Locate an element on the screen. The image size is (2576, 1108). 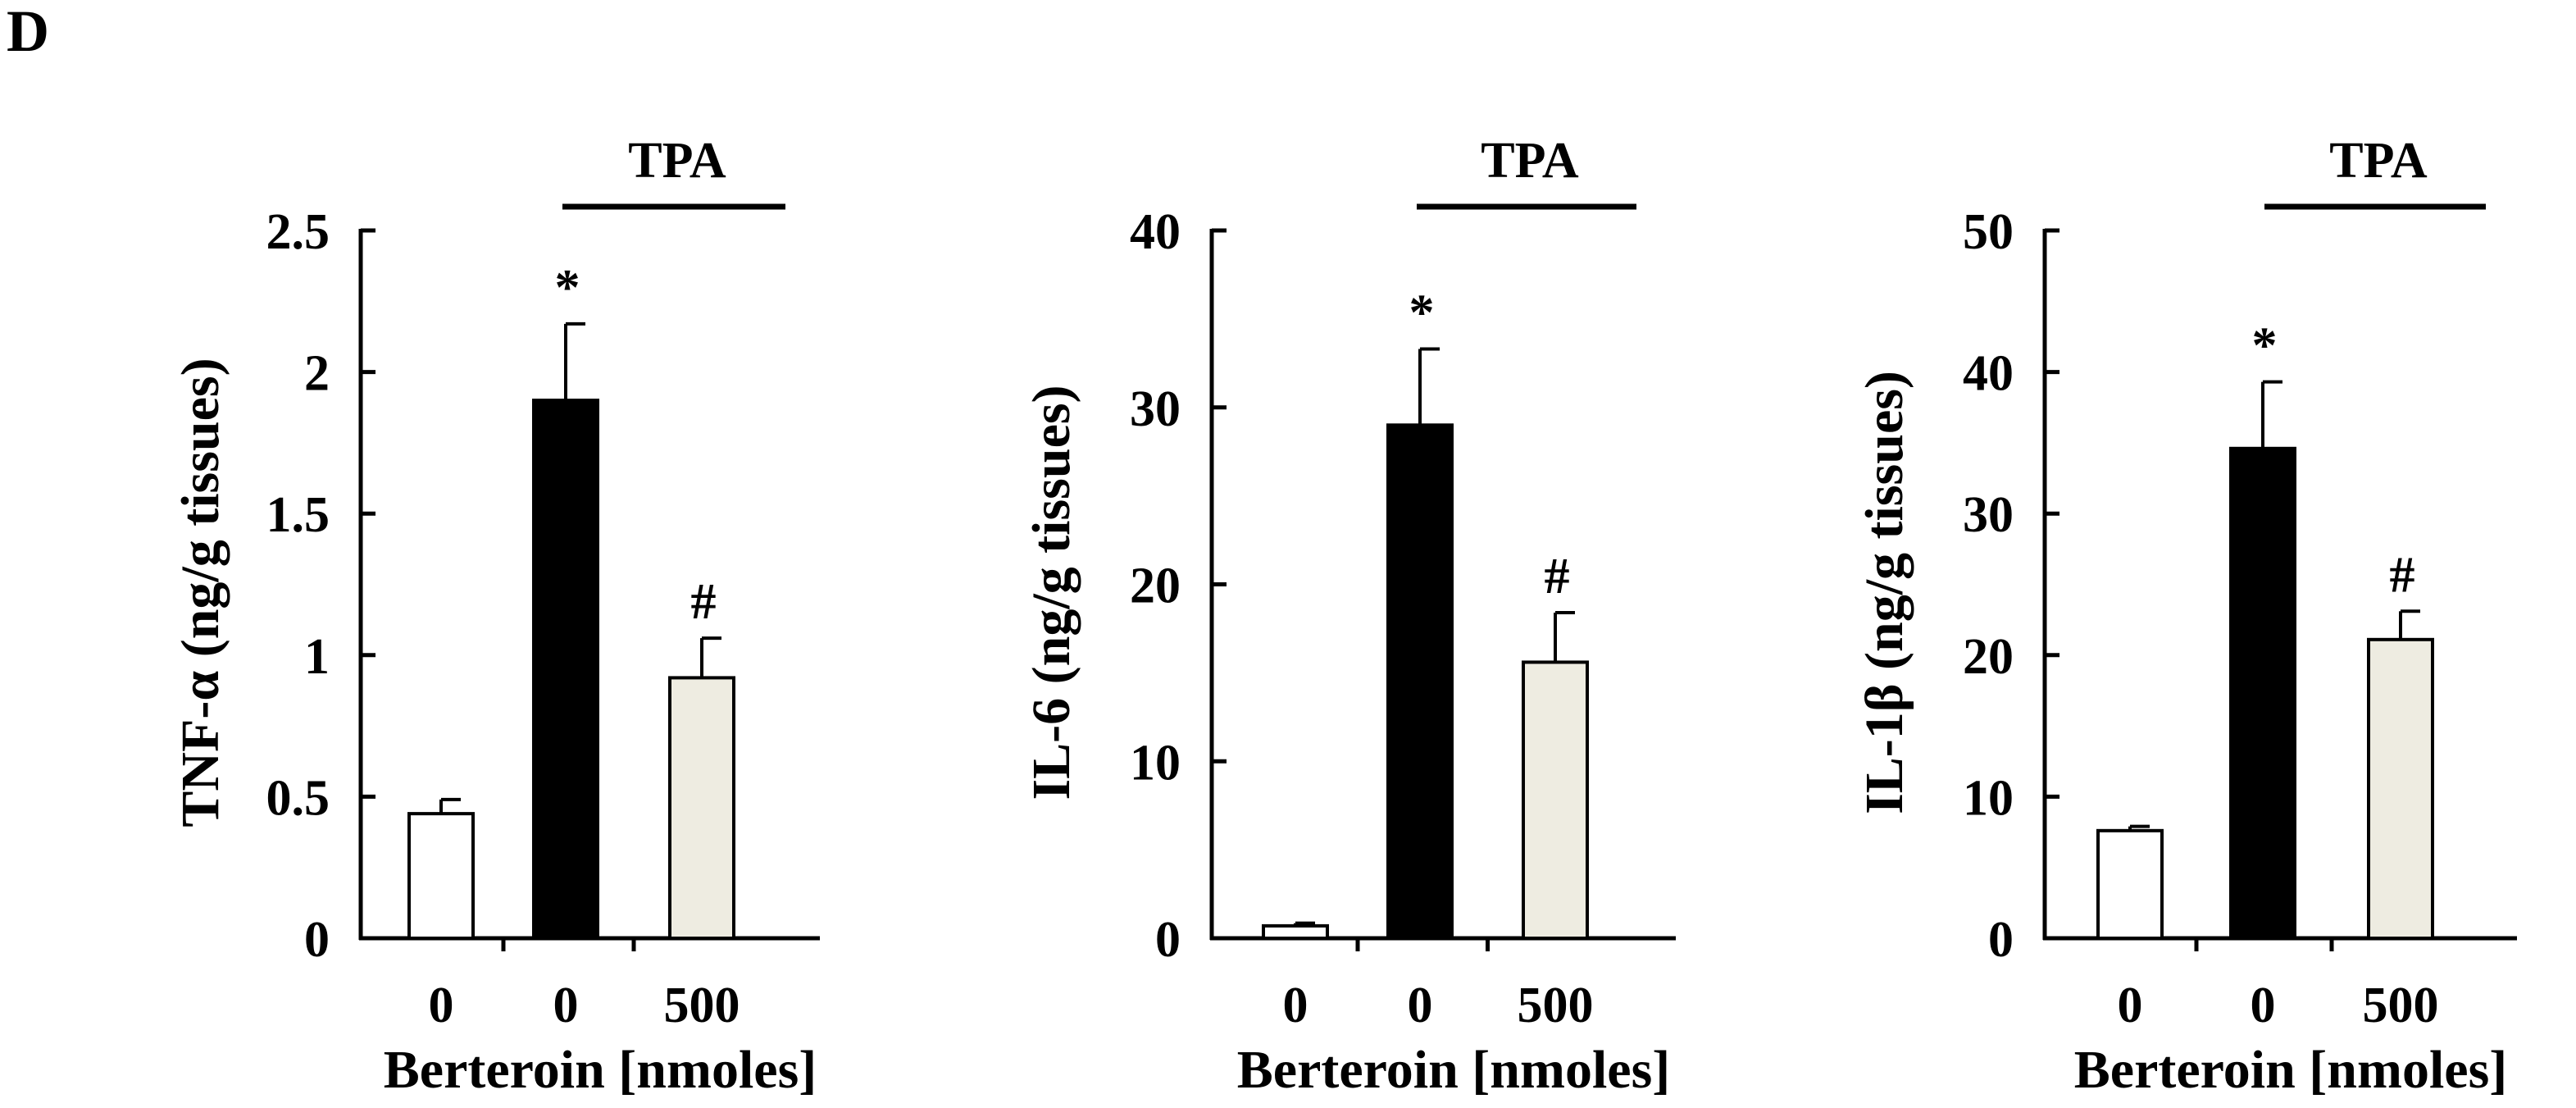
y-tick-label: 50 is located at coordinates (1988, 232).